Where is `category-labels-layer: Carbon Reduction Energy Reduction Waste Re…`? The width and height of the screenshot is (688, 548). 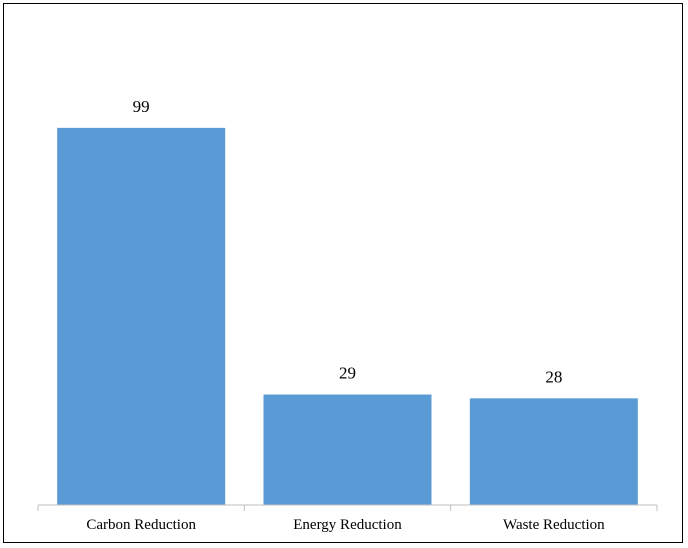 category-labels-layer: Carbon Reduction Energy Reduction Waste Re… is located at coordinates (345, 525).